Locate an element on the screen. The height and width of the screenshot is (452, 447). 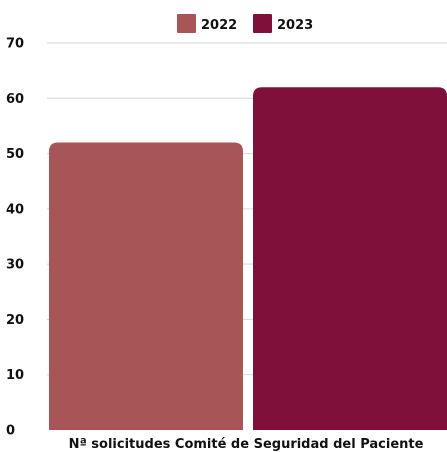
legend-label-2022: 2022 is located at coordinates (219, 25).